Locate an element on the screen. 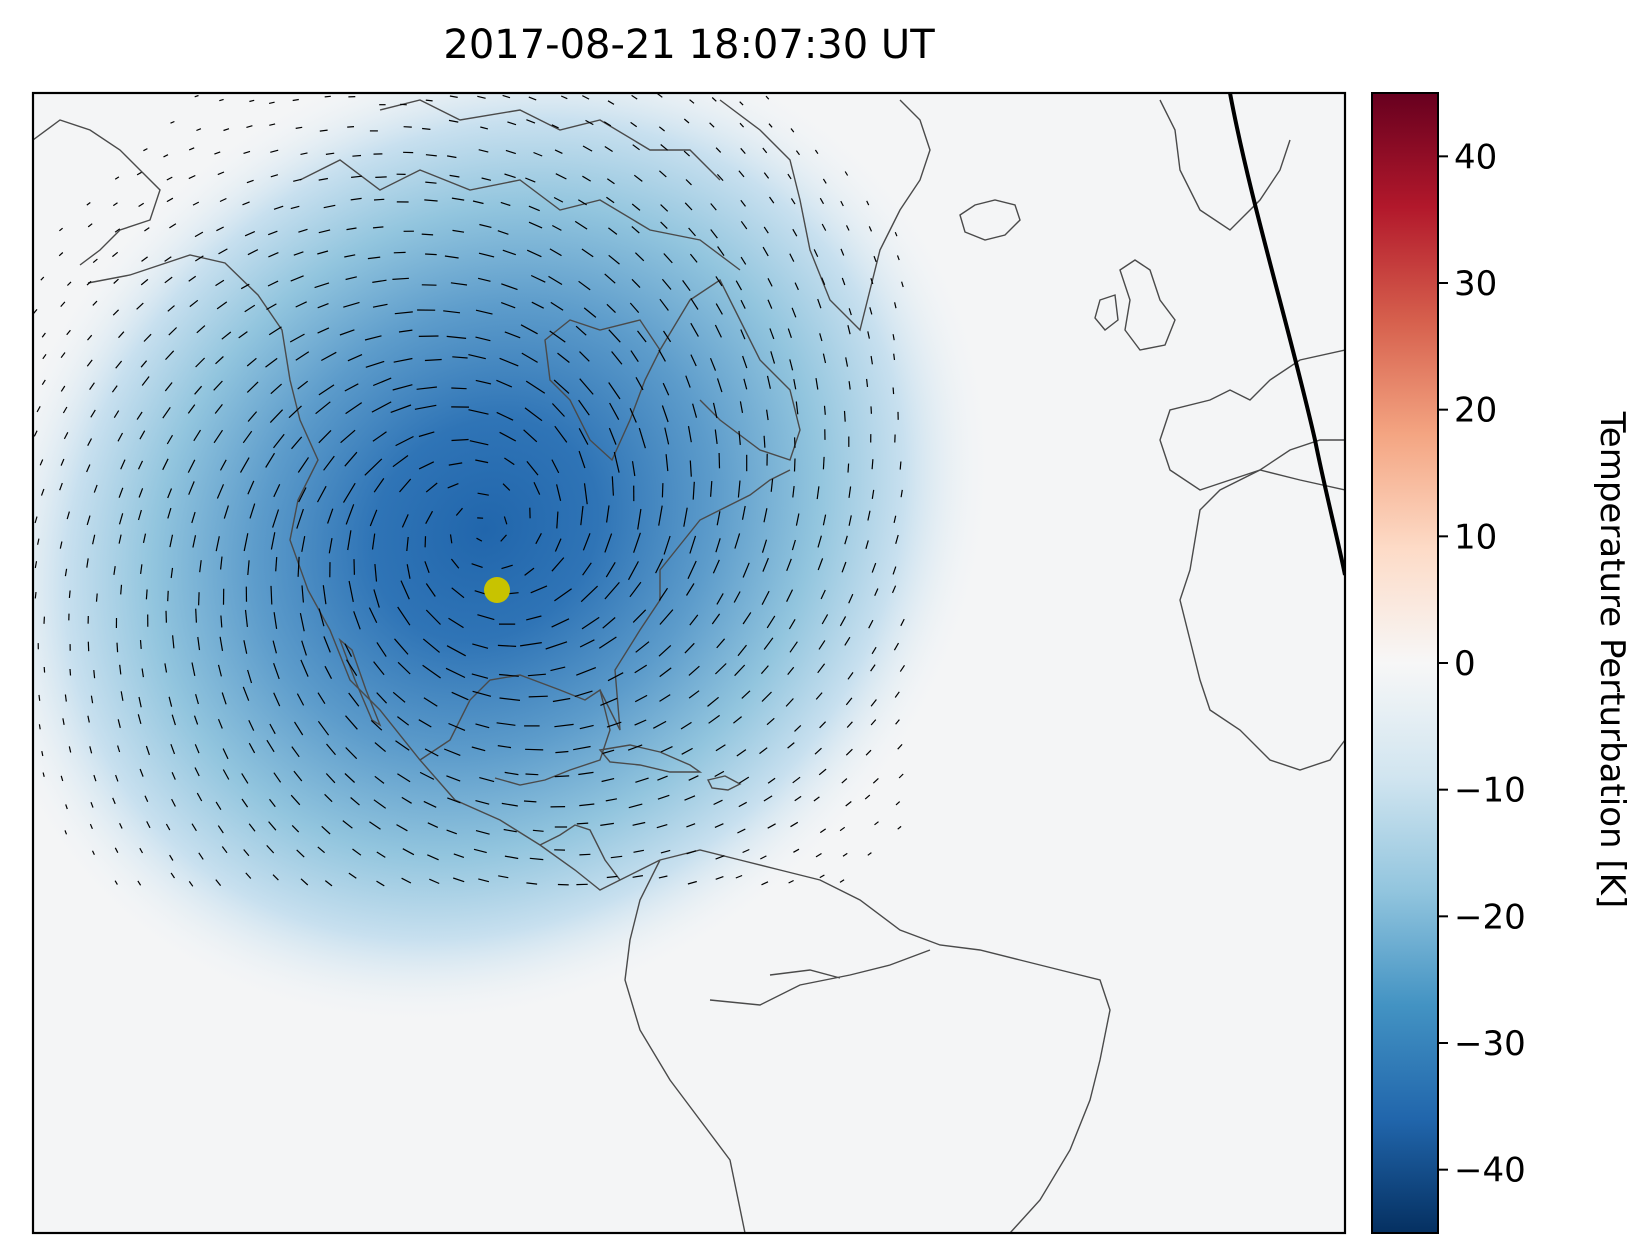 This screenshot has width=1638, height=1260. coastline-labrador is located at coordinates (730, 369).